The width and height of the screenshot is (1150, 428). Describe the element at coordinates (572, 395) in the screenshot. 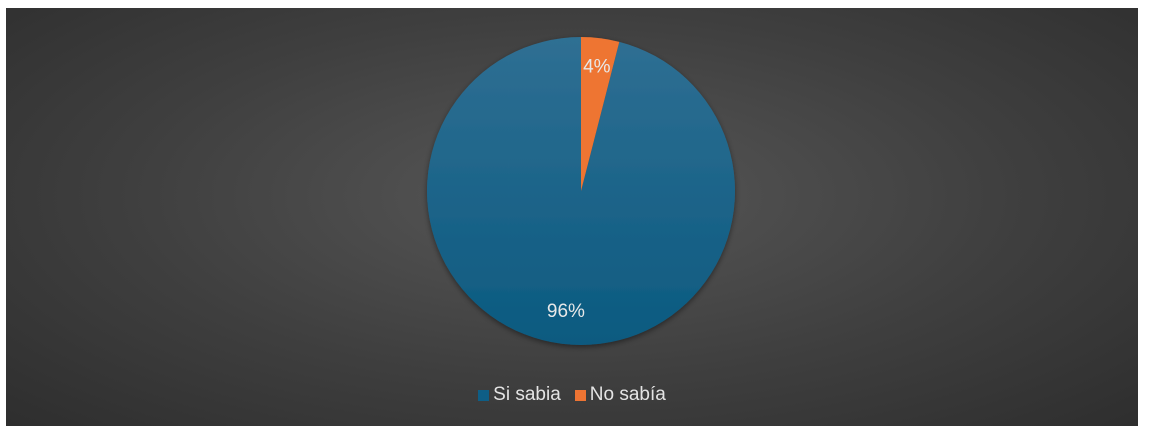

I see `legend: Si sabia No sabía` at that location.